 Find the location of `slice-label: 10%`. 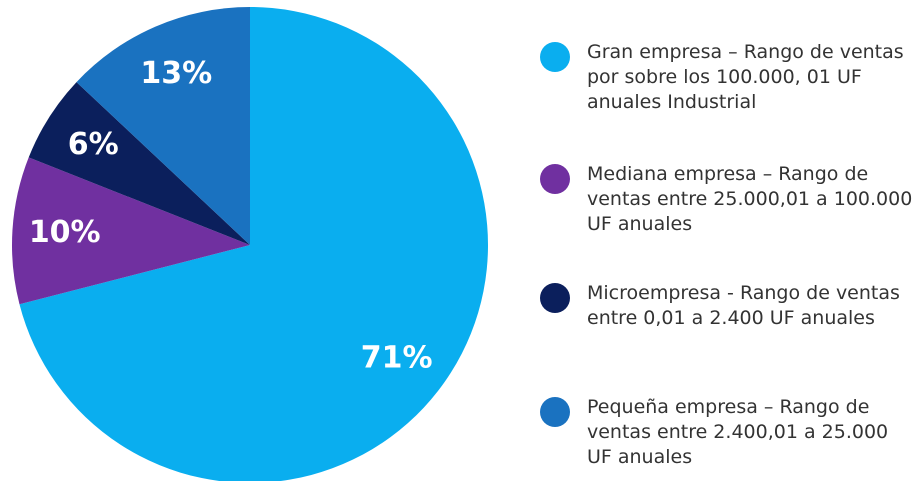

slice-label: 10% is located at coordinates (65, 232).